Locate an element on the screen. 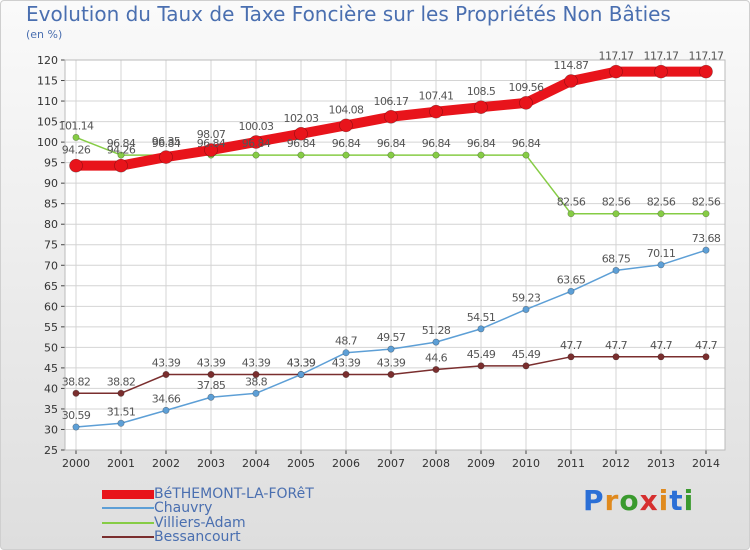 The image size is (750, 550). y-tick-label-95: 95 is located at coordinates (51, 163).